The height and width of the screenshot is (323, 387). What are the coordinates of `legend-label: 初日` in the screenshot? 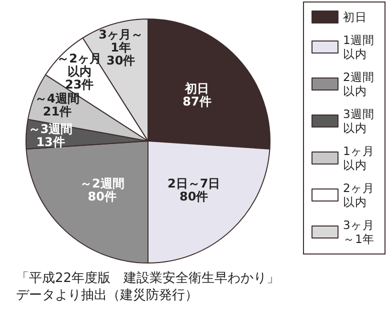 It's located at (355, 17).